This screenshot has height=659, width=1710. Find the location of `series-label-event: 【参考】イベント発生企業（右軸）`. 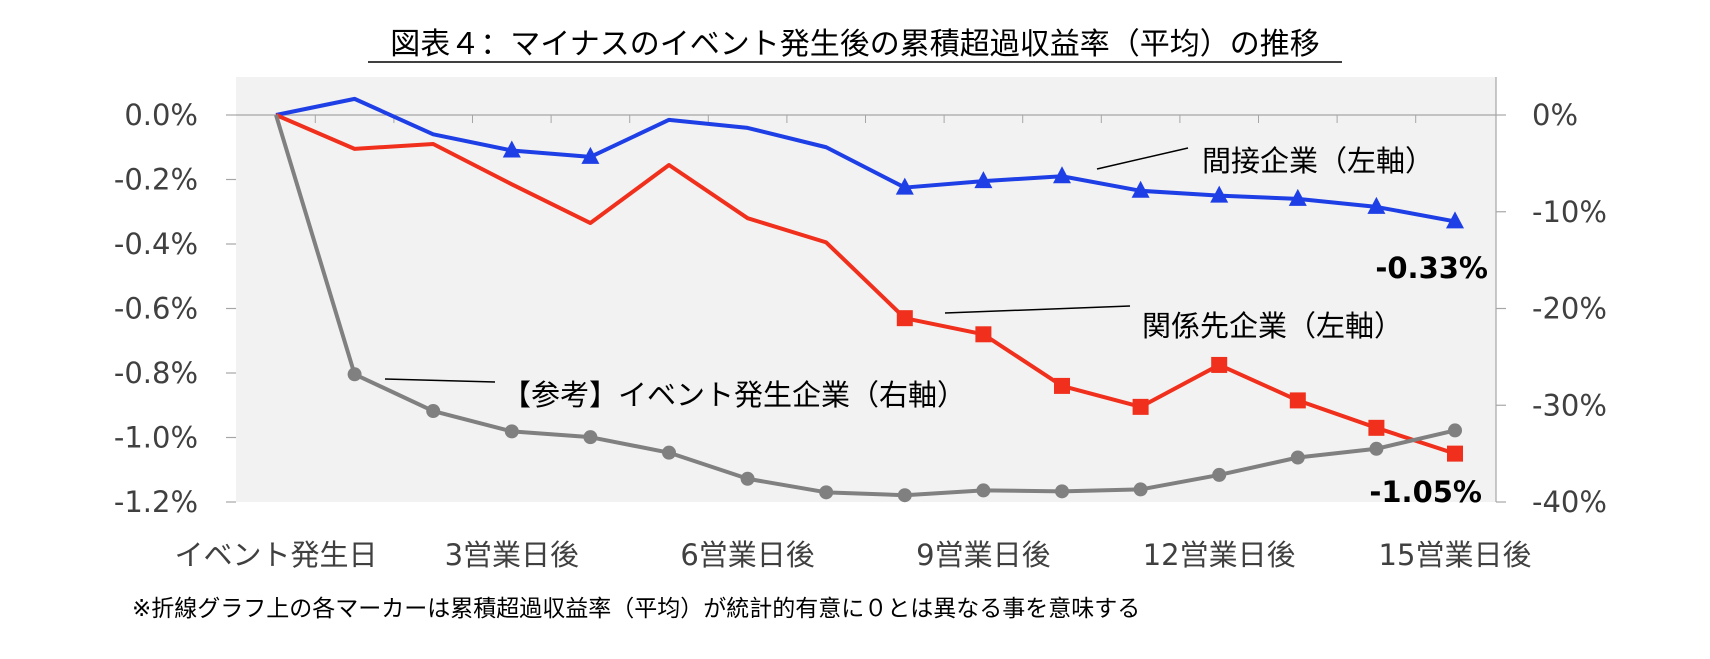

series-label-event: 【参考】イベント発生企業（右軸） is located at coordinates (734, 395).